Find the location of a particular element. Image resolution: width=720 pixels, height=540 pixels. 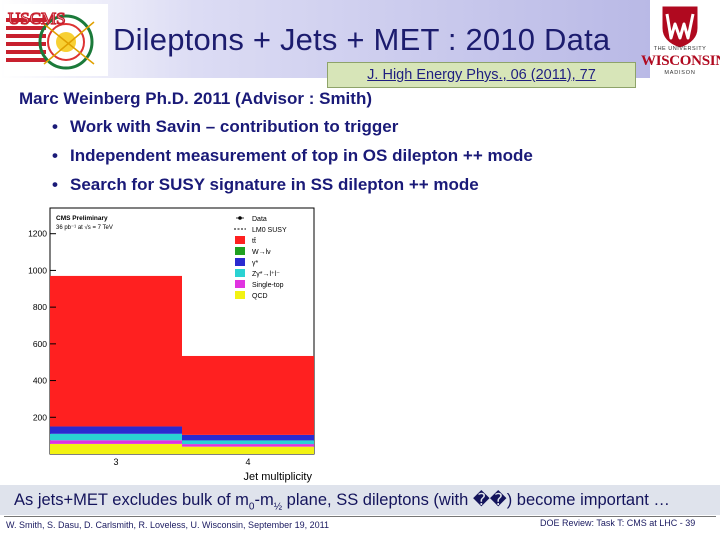

uw-line3: MADISON is located at coordinates (680, 73).